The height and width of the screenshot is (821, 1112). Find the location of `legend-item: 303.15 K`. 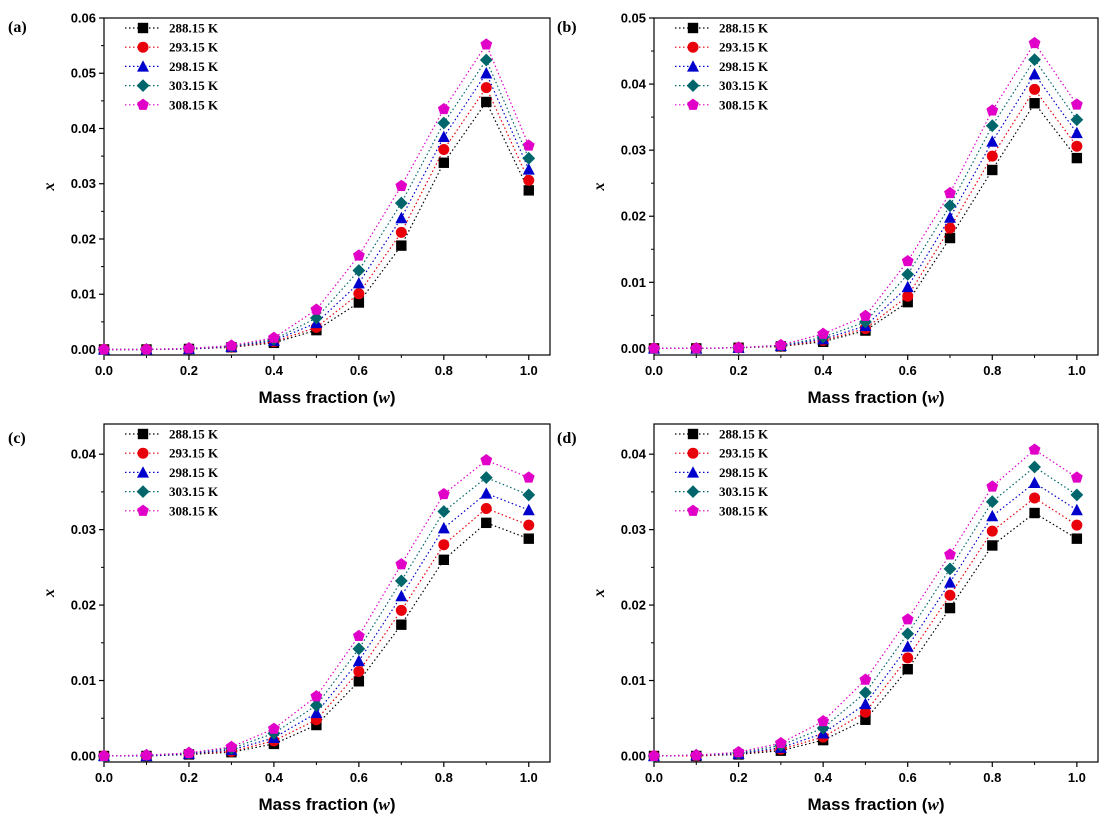

legend-item: 303.15 K is located at coordinates (172, 491).